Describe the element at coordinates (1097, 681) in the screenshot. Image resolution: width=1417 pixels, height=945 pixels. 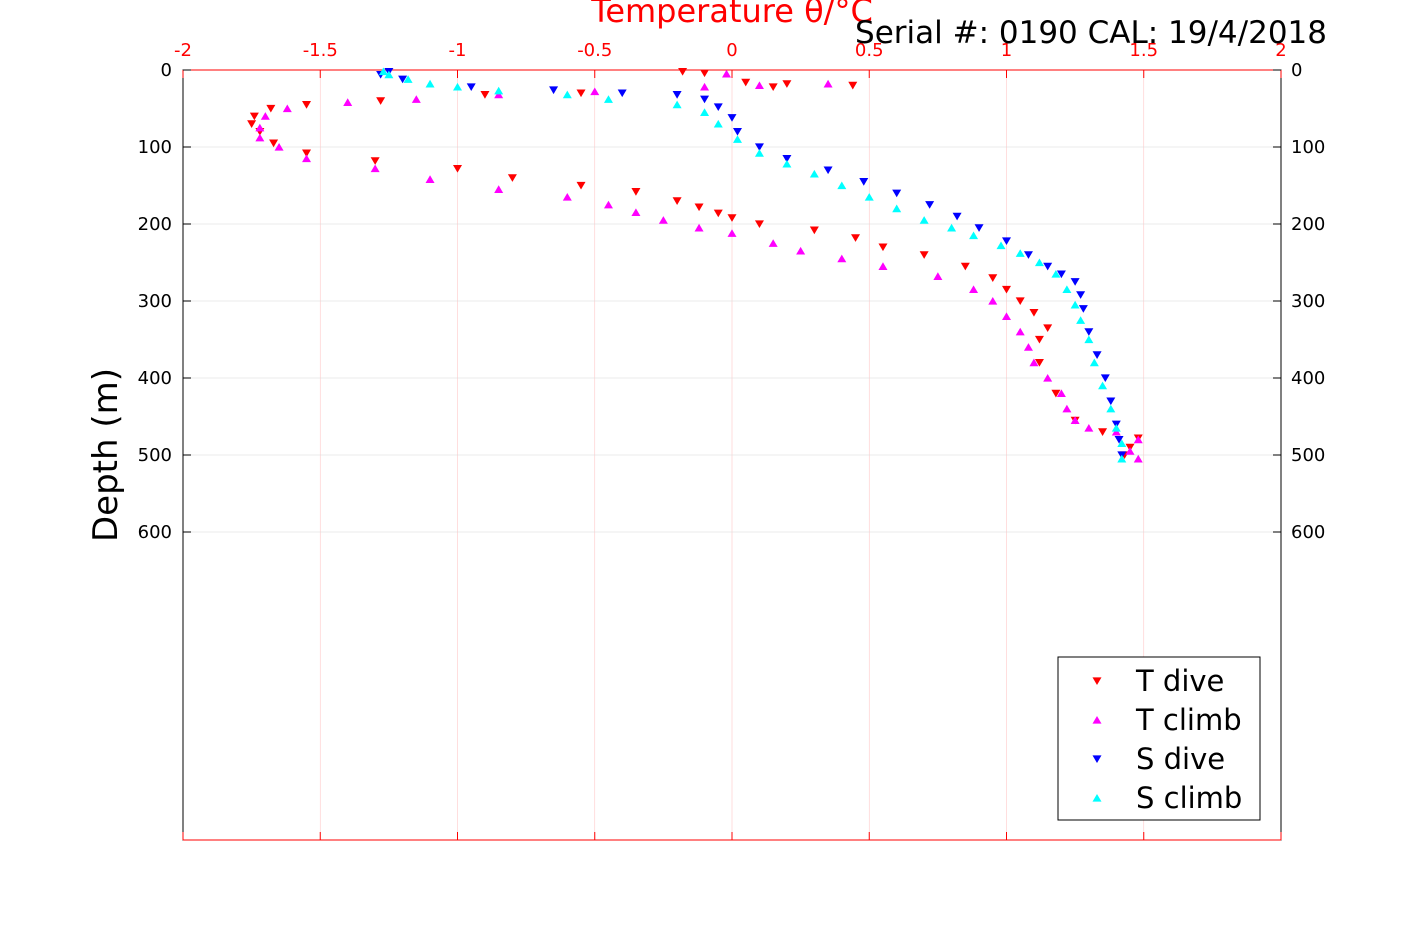
I see `legend-marker-t-dive` at that location.